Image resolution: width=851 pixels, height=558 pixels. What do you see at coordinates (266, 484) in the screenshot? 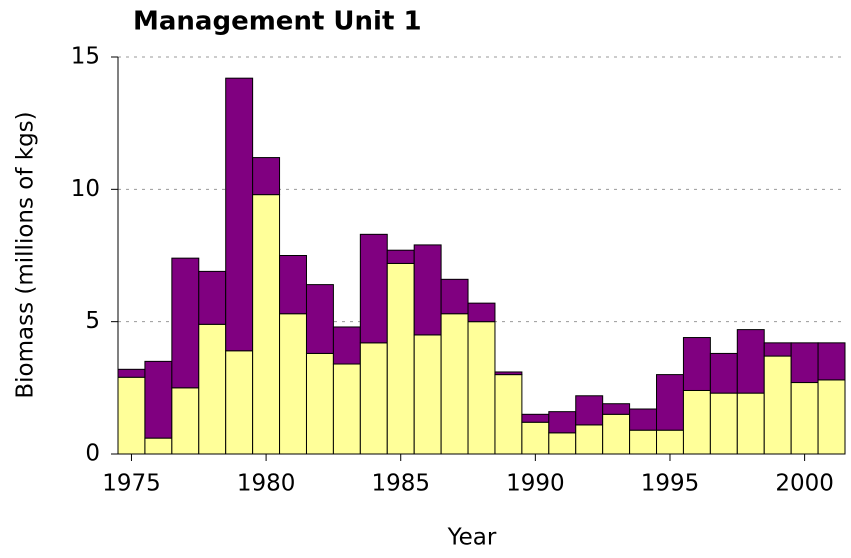
I see `x-tick-label: 1980` at bounding box center [266, 484].